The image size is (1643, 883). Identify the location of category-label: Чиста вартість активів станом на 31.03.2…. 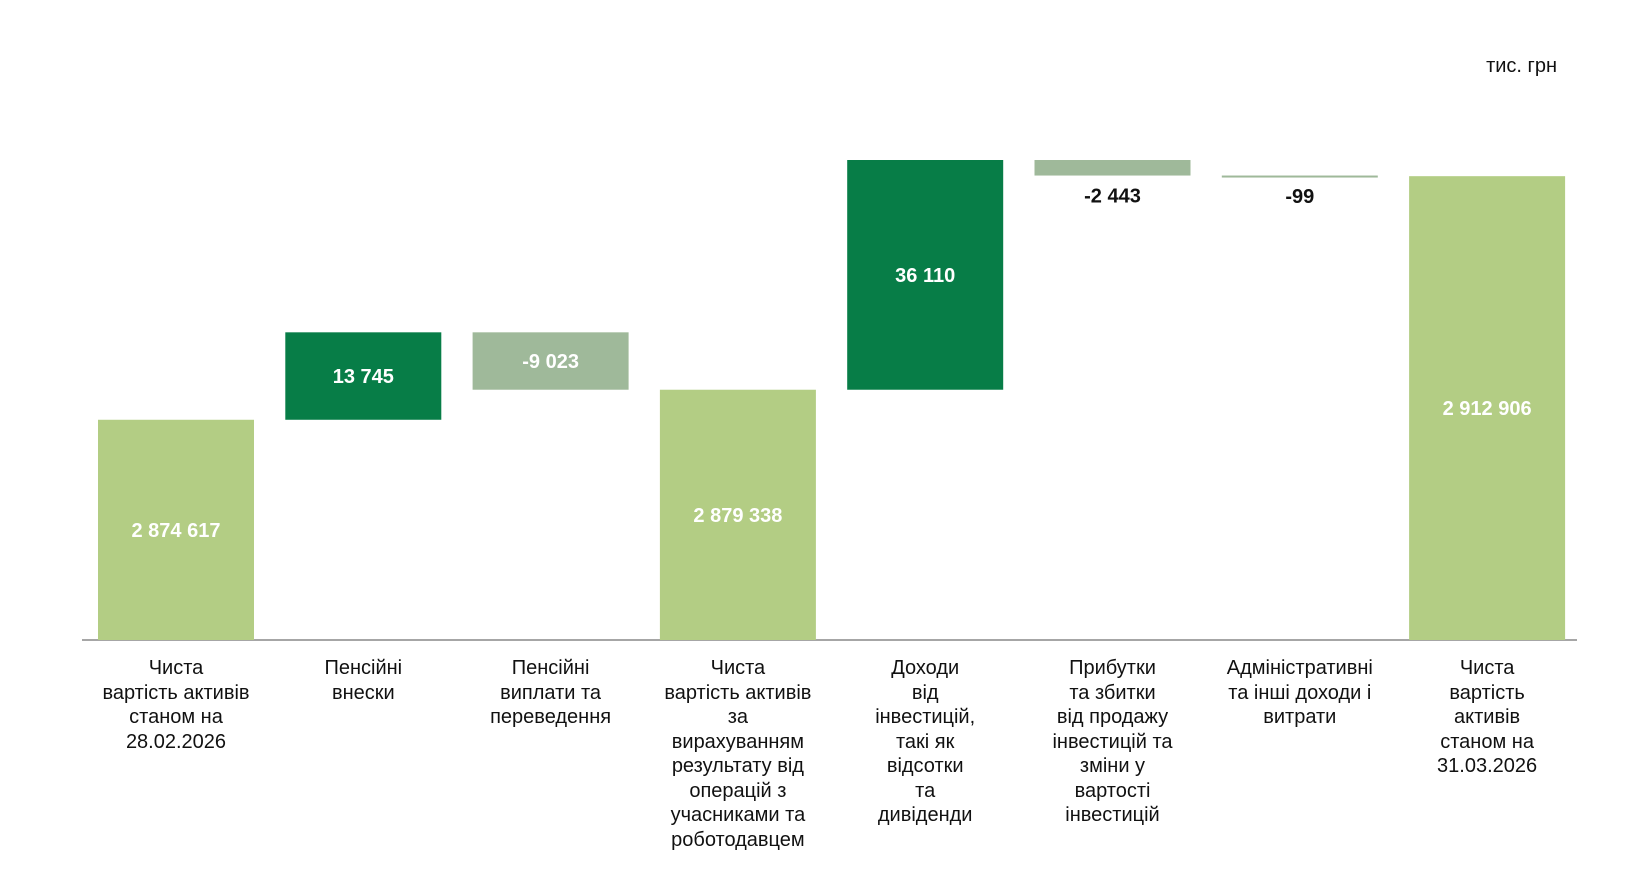
(1487, 717).